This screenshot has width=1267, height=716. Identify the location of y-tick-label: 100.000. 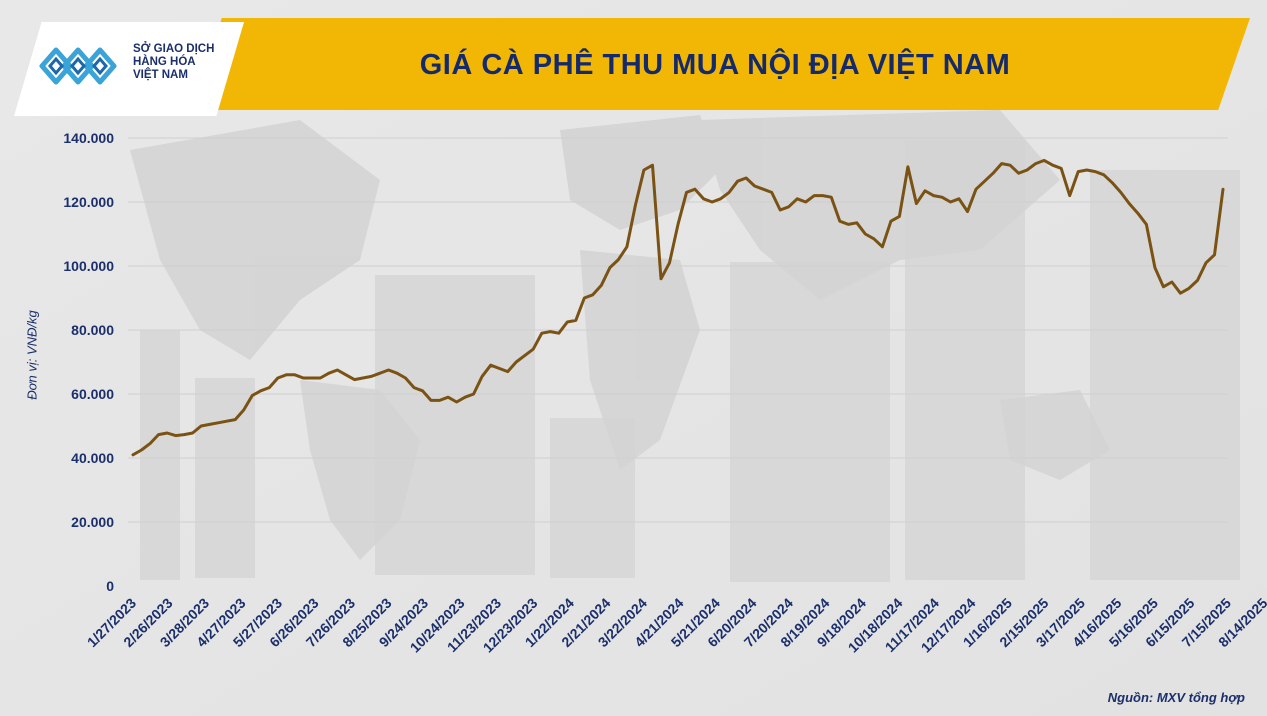
(88, 266).